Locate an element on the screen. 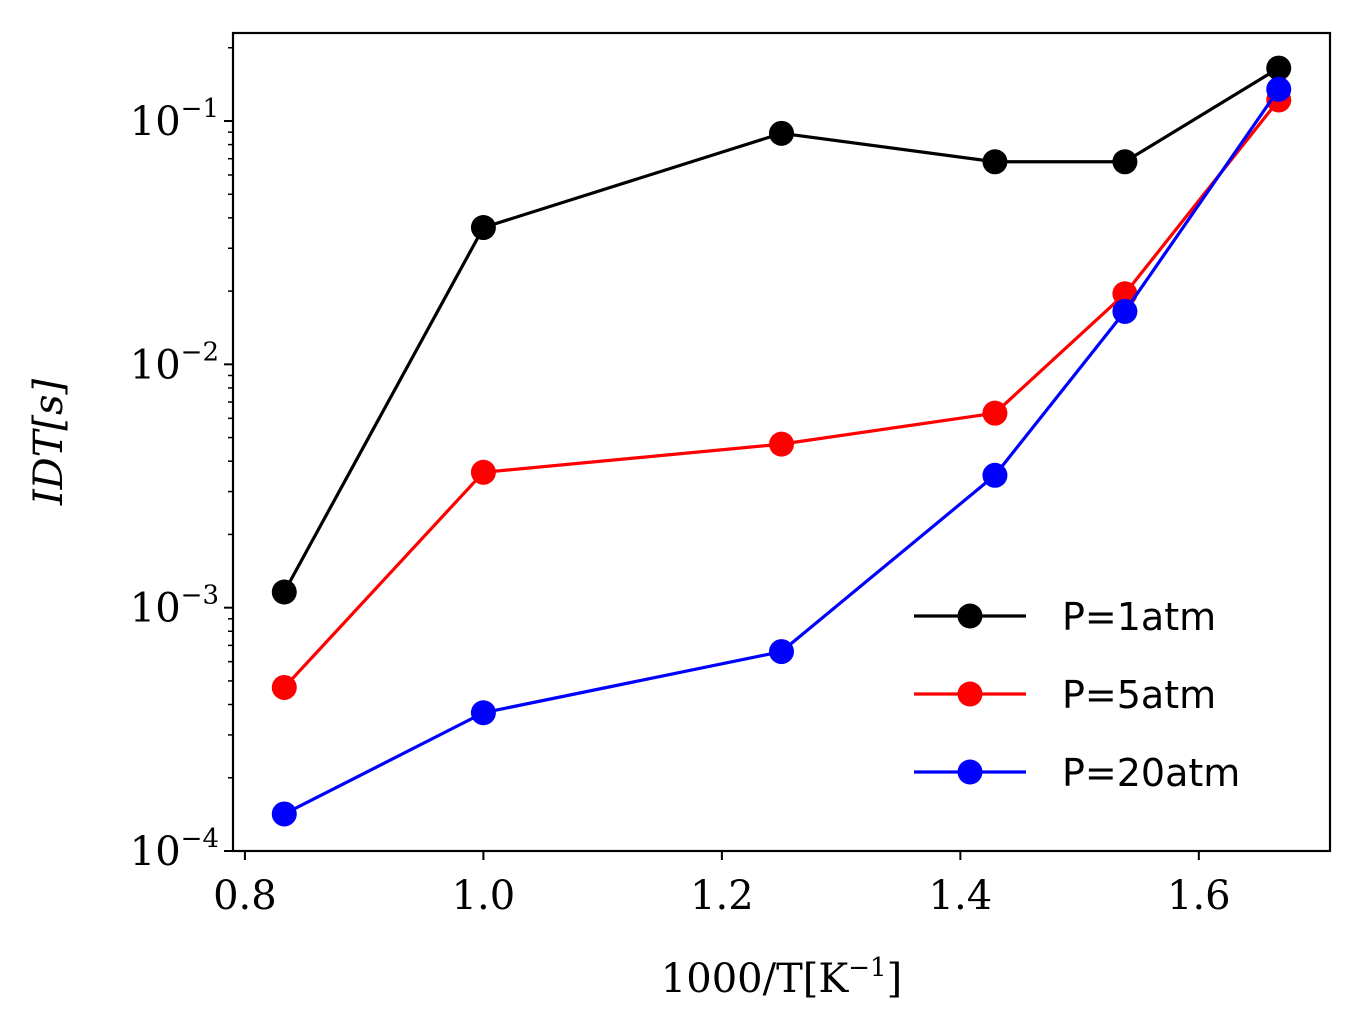 This screenshot has width=1363, height=1036. legend-item: P=5atm is located at coordinates (1065, 695).